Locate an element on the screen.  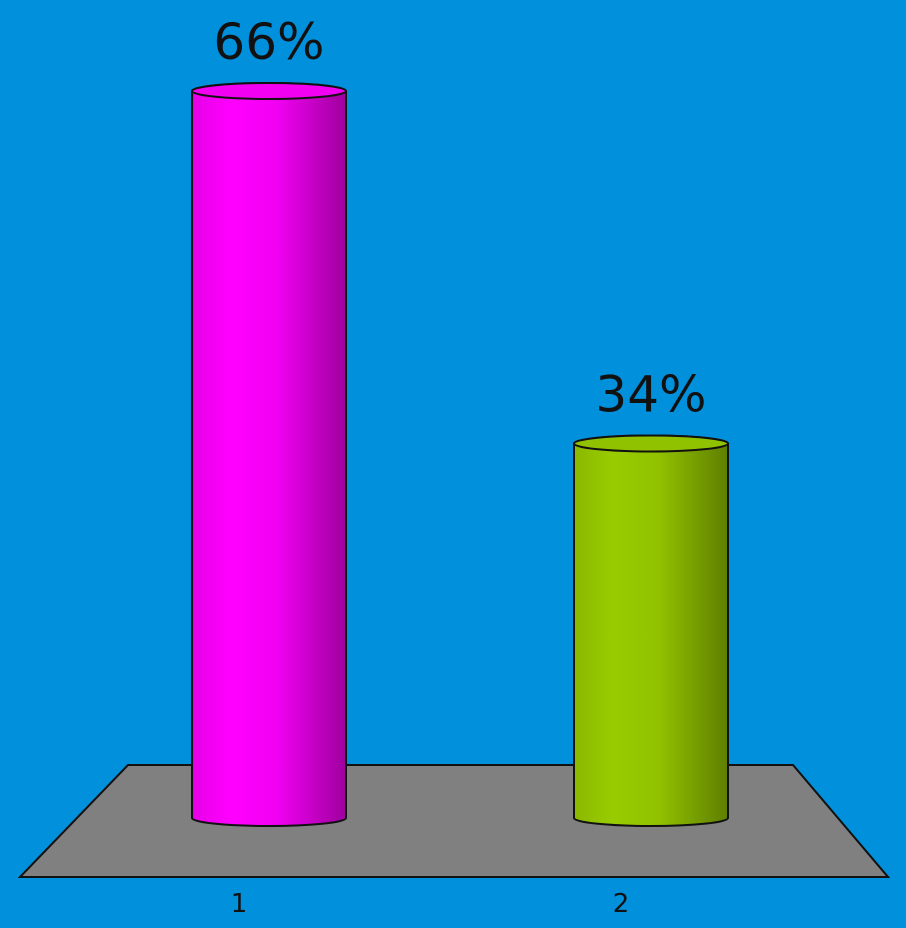
x-tick-label-2: 2 is located at coordinates (621, 904).